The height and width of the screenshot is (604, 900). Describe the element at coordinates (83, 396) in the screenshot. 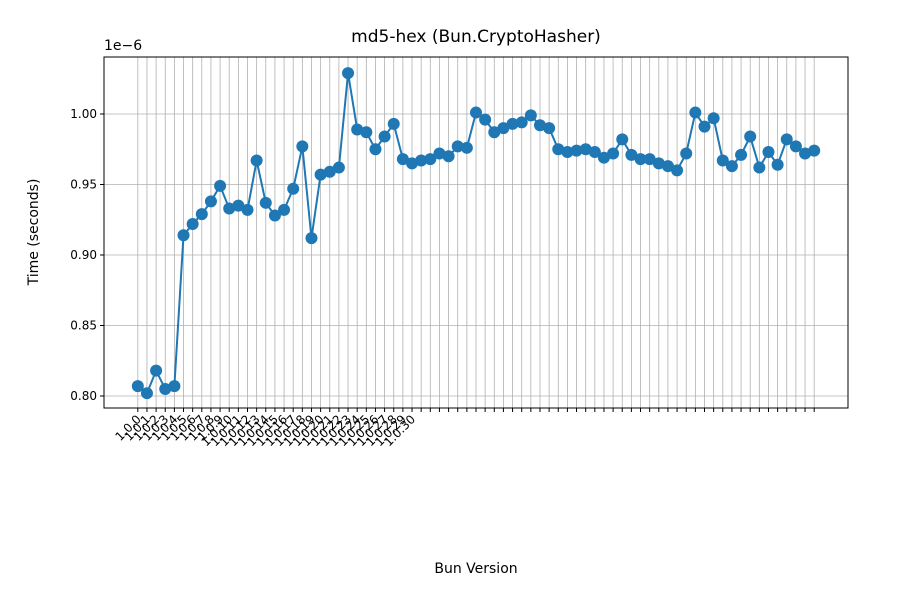

I see `y-tick-label: 0.80` at that location.